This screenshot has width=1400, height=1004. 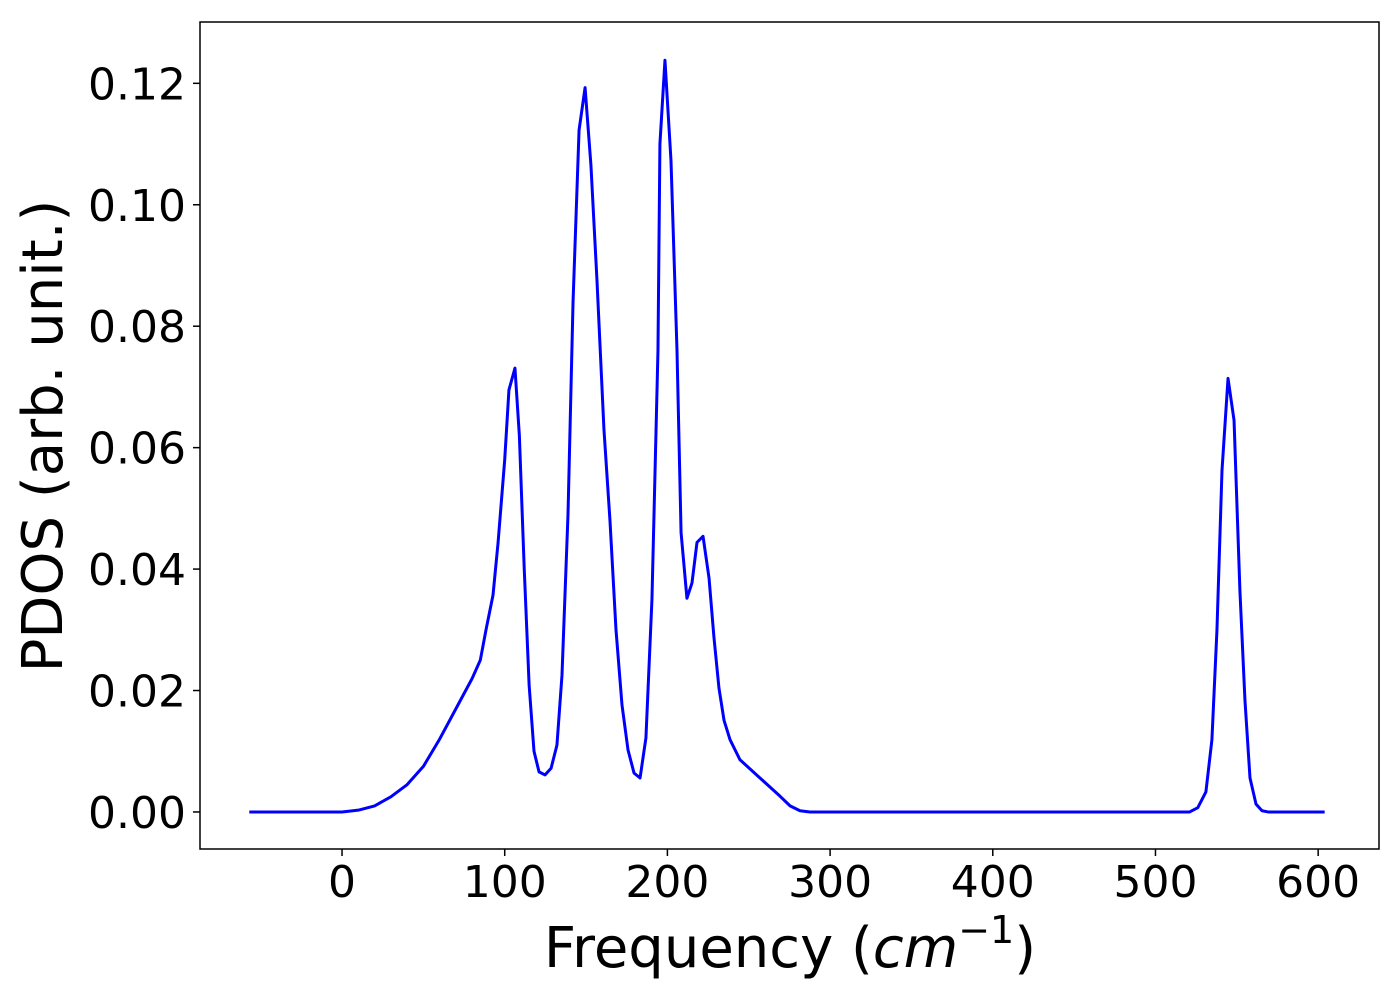 I want to click on y-tick-label: 0.10, so click(x=137, y=206).